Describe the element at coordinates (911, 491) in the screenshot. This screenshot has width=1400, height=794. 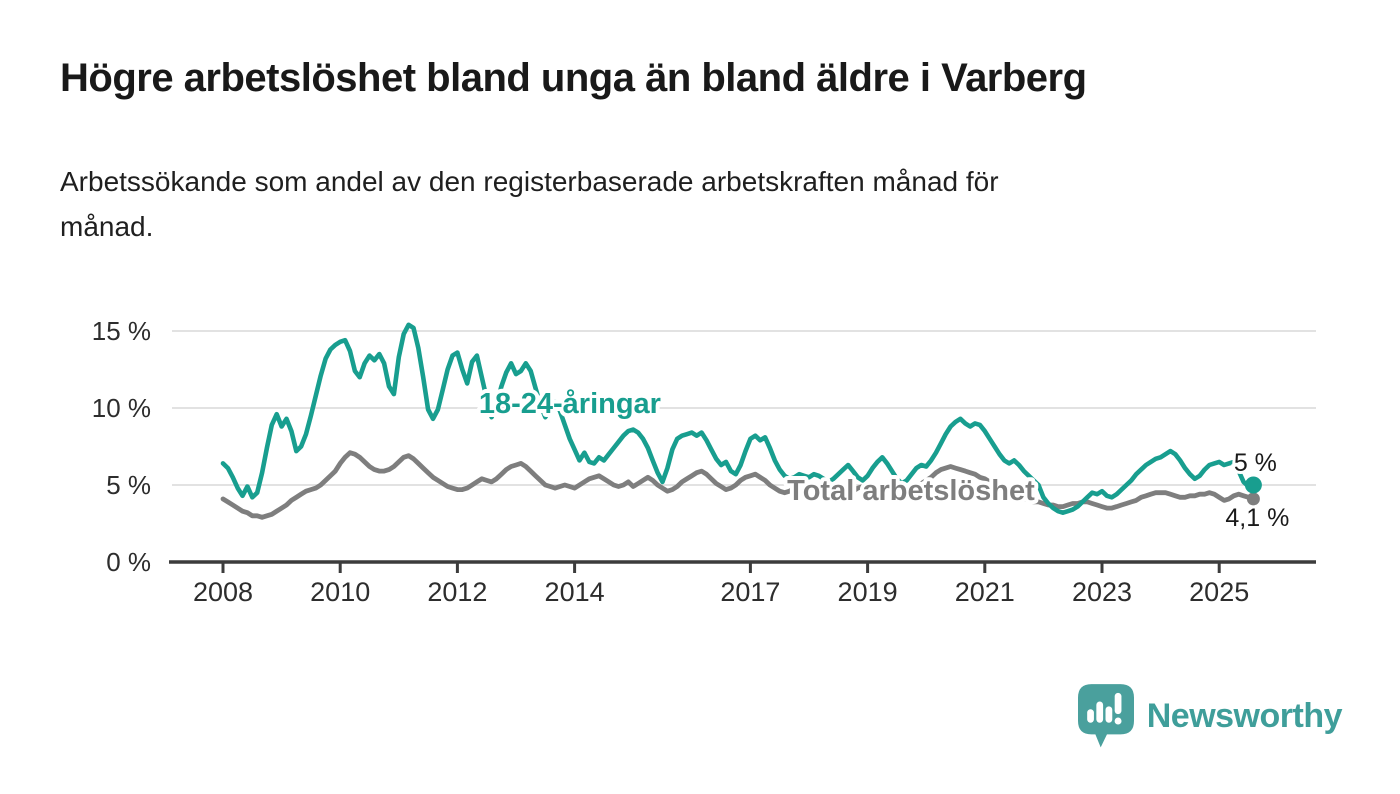
I see `series-label-total: Total arbetslöshet` at that location.